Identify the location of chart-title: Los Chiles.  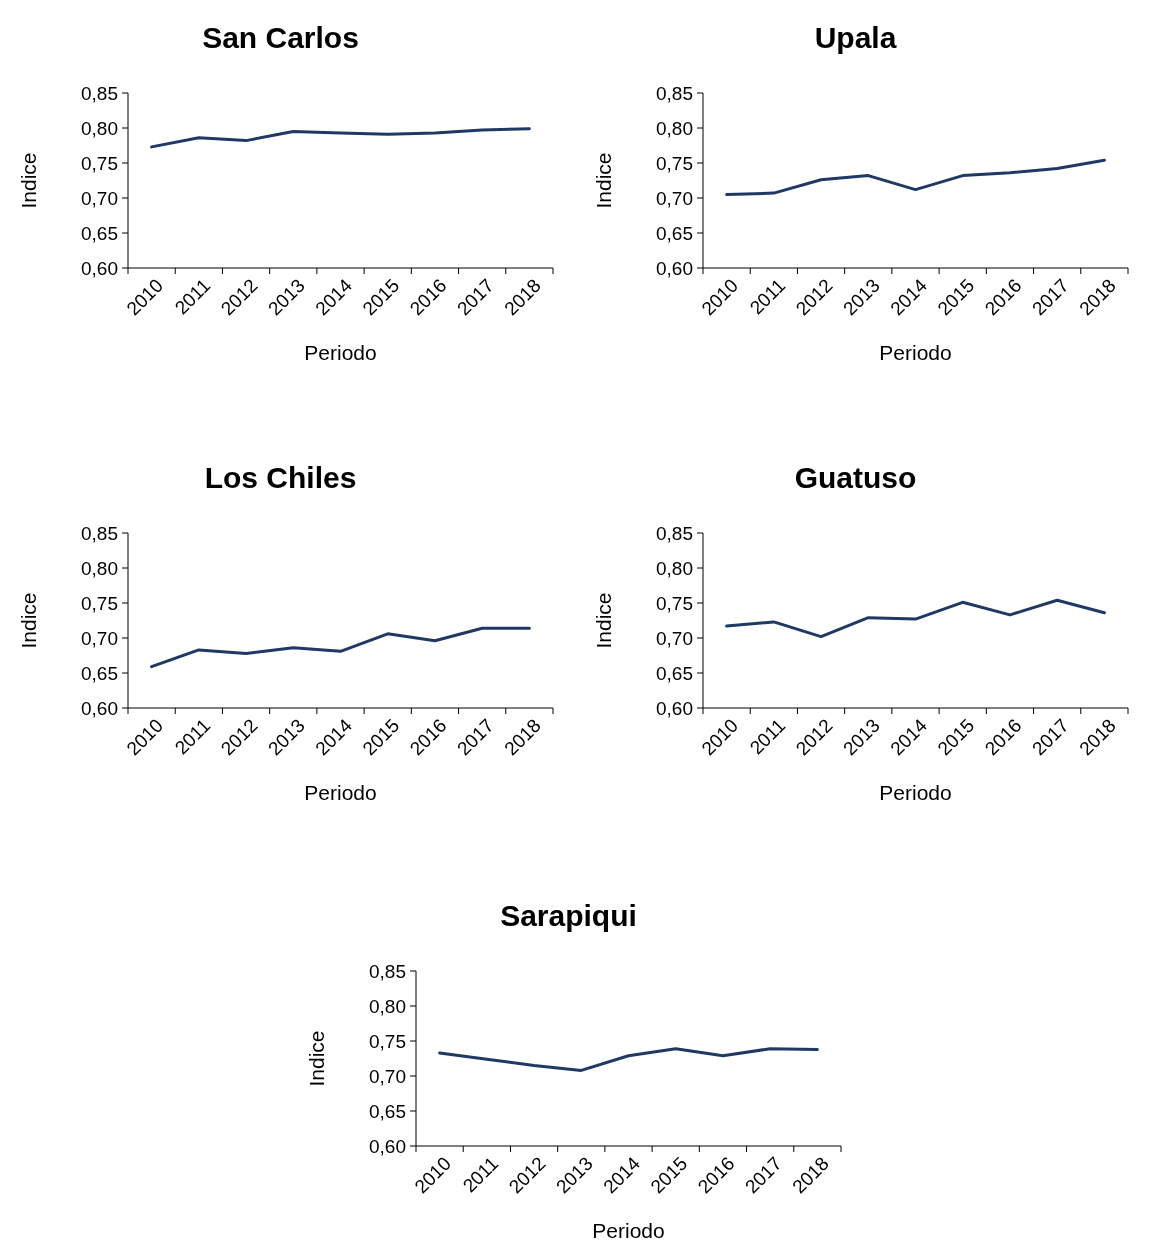
(280, 477).